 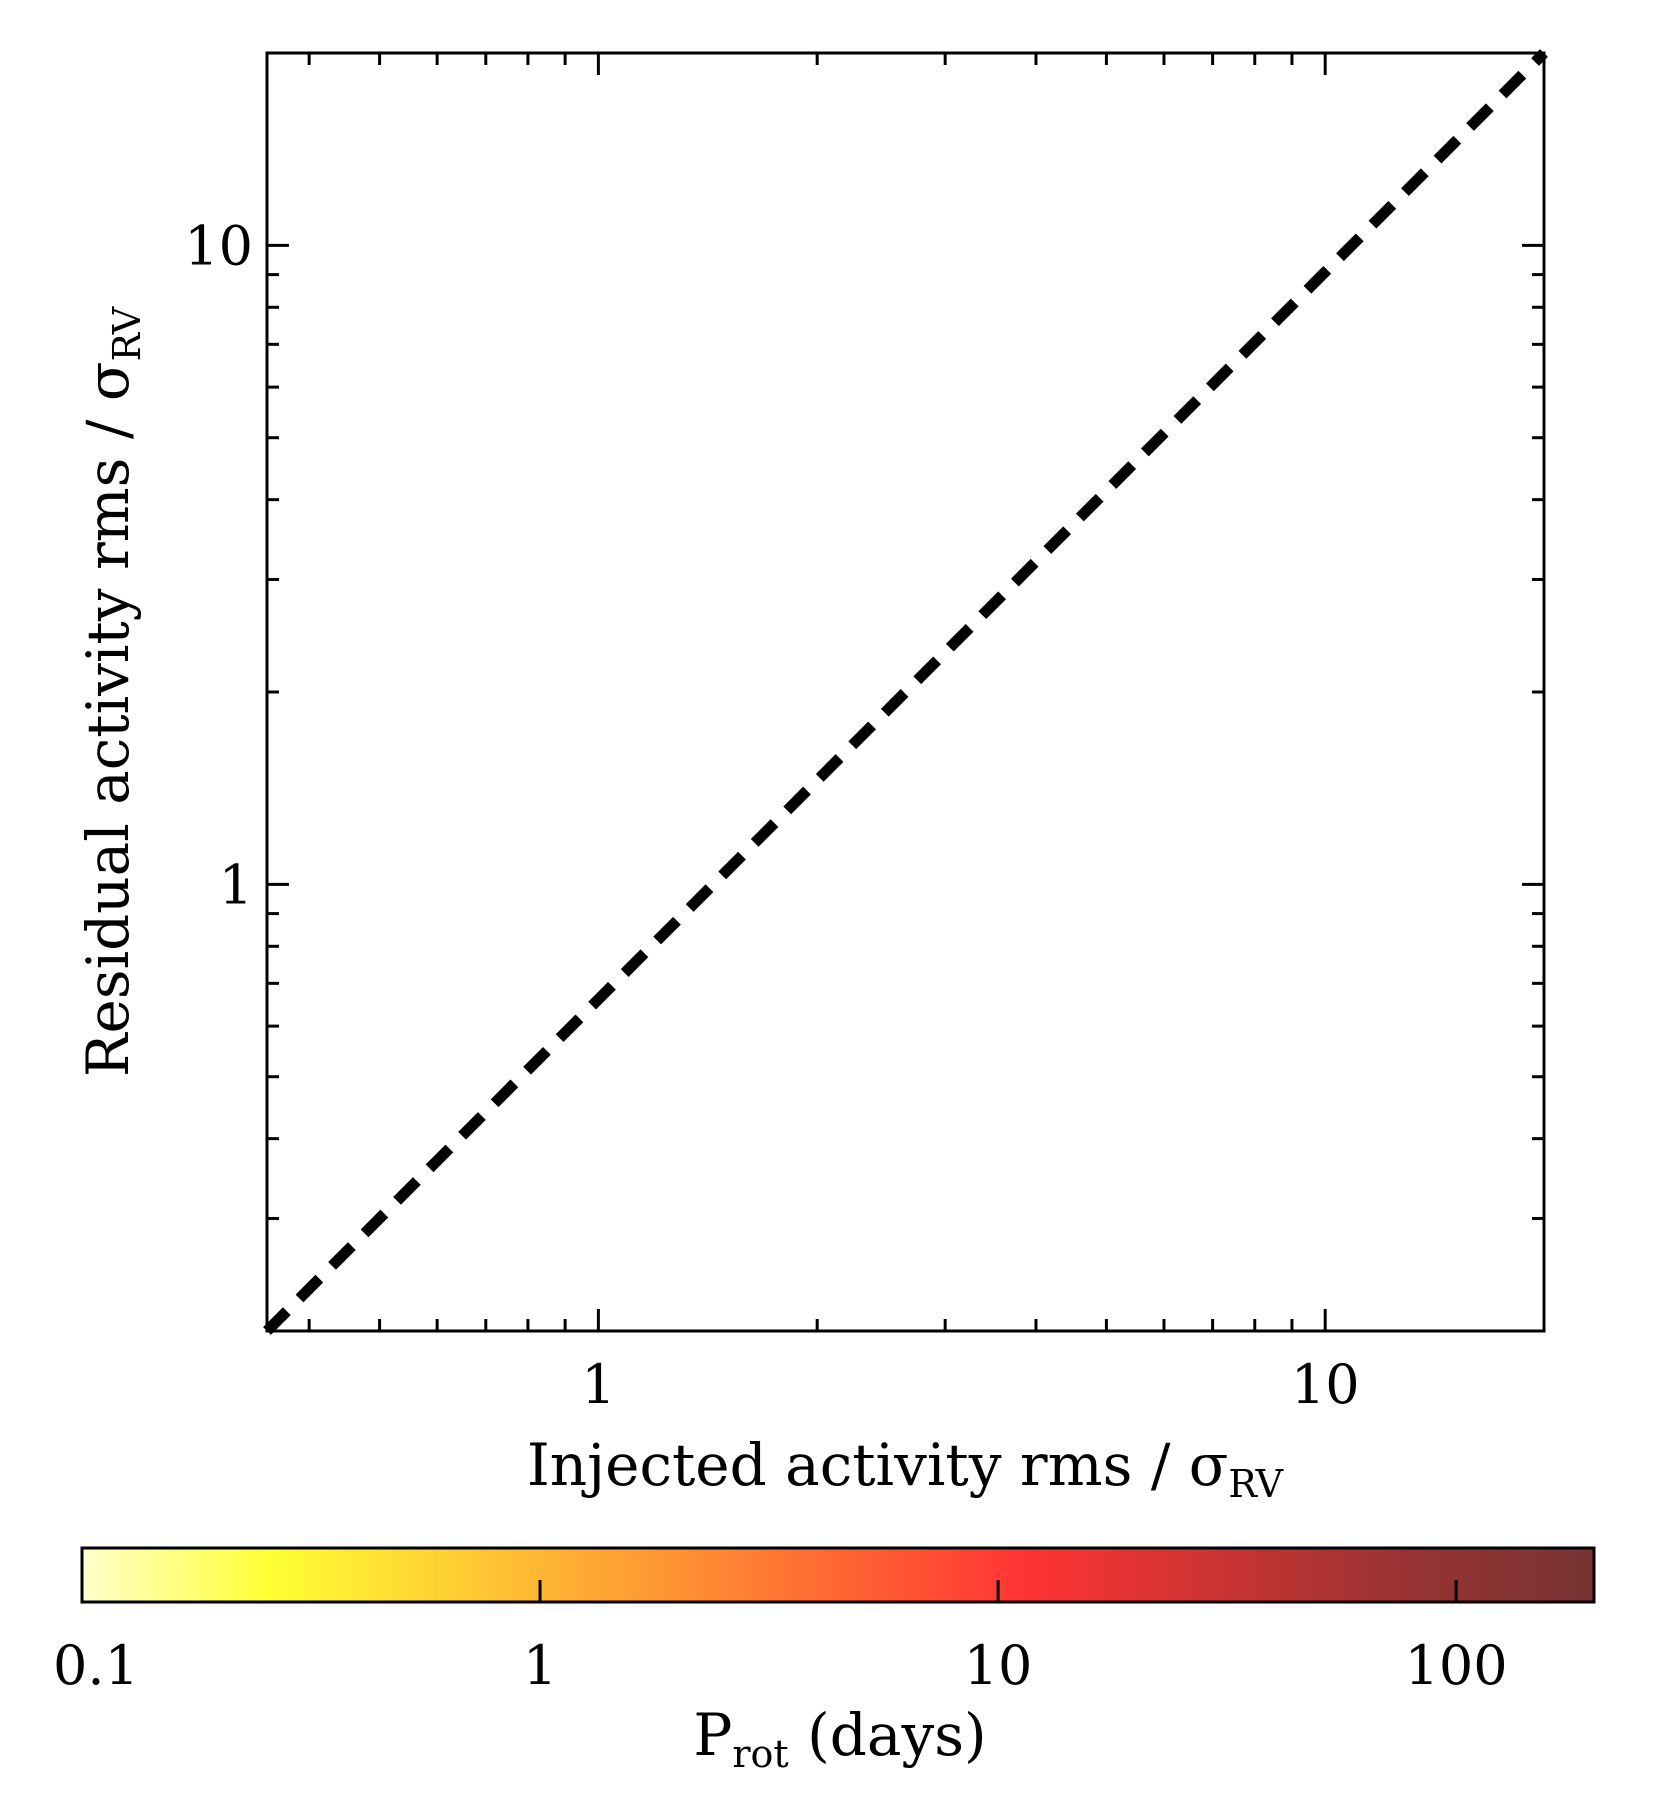 What do you see at coordinates (838, 1575) in the screenshot?
I see `colorbar` at bounding box center [838, 1575].